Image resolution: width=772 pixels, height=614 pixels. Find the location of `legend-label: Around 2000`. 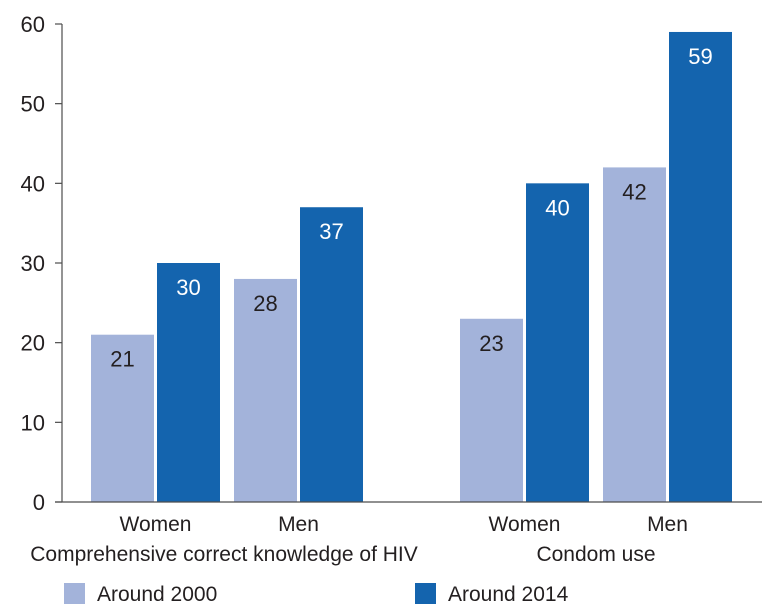

legend-label: Around 2000 is located at coordinates (157, 594).